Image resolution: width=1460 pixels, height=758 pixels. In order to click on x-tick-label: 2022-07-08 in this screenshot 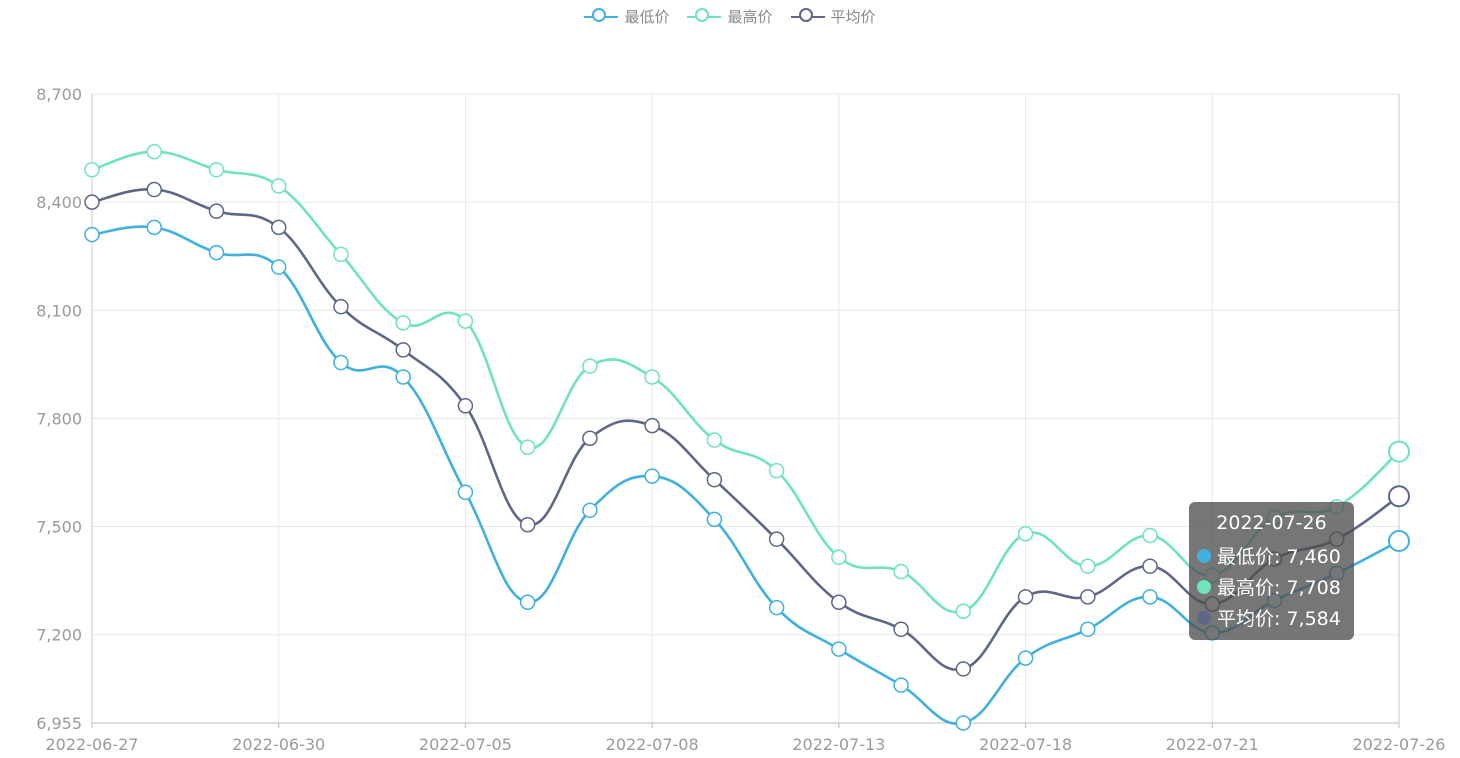, I will do `click(652, 744)`.